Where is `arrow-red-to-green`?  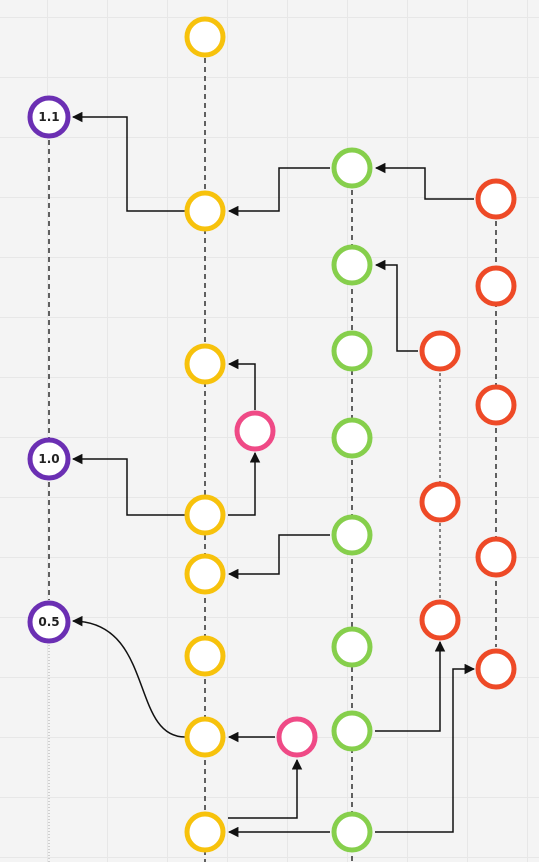 arrow-red-to-green is located at coordinates (424, 181).